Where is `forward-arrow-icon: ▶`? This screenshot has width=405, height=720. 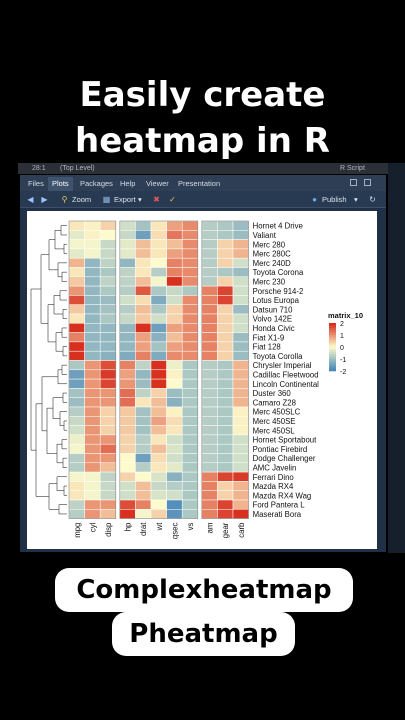 forward-arrow-icon: ▶ is located at coordinates (44, 199).